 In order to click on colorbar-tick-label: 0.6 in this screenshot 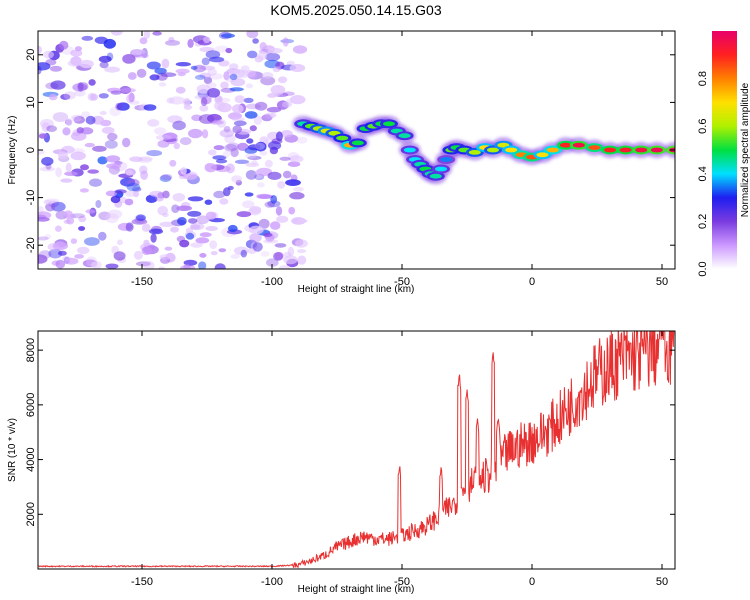, I will do `click(703, 126)`.